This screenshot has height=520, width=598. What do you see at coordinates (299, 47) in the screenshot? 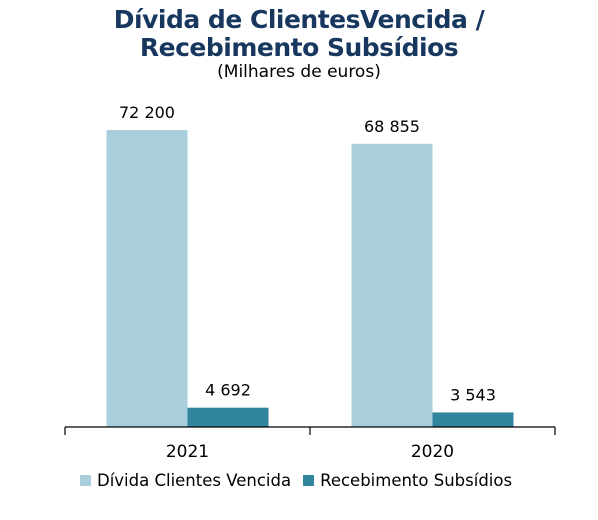
I see `chart-title-line-2: Recebimento Subsídios` at bounding box center [299, 47].